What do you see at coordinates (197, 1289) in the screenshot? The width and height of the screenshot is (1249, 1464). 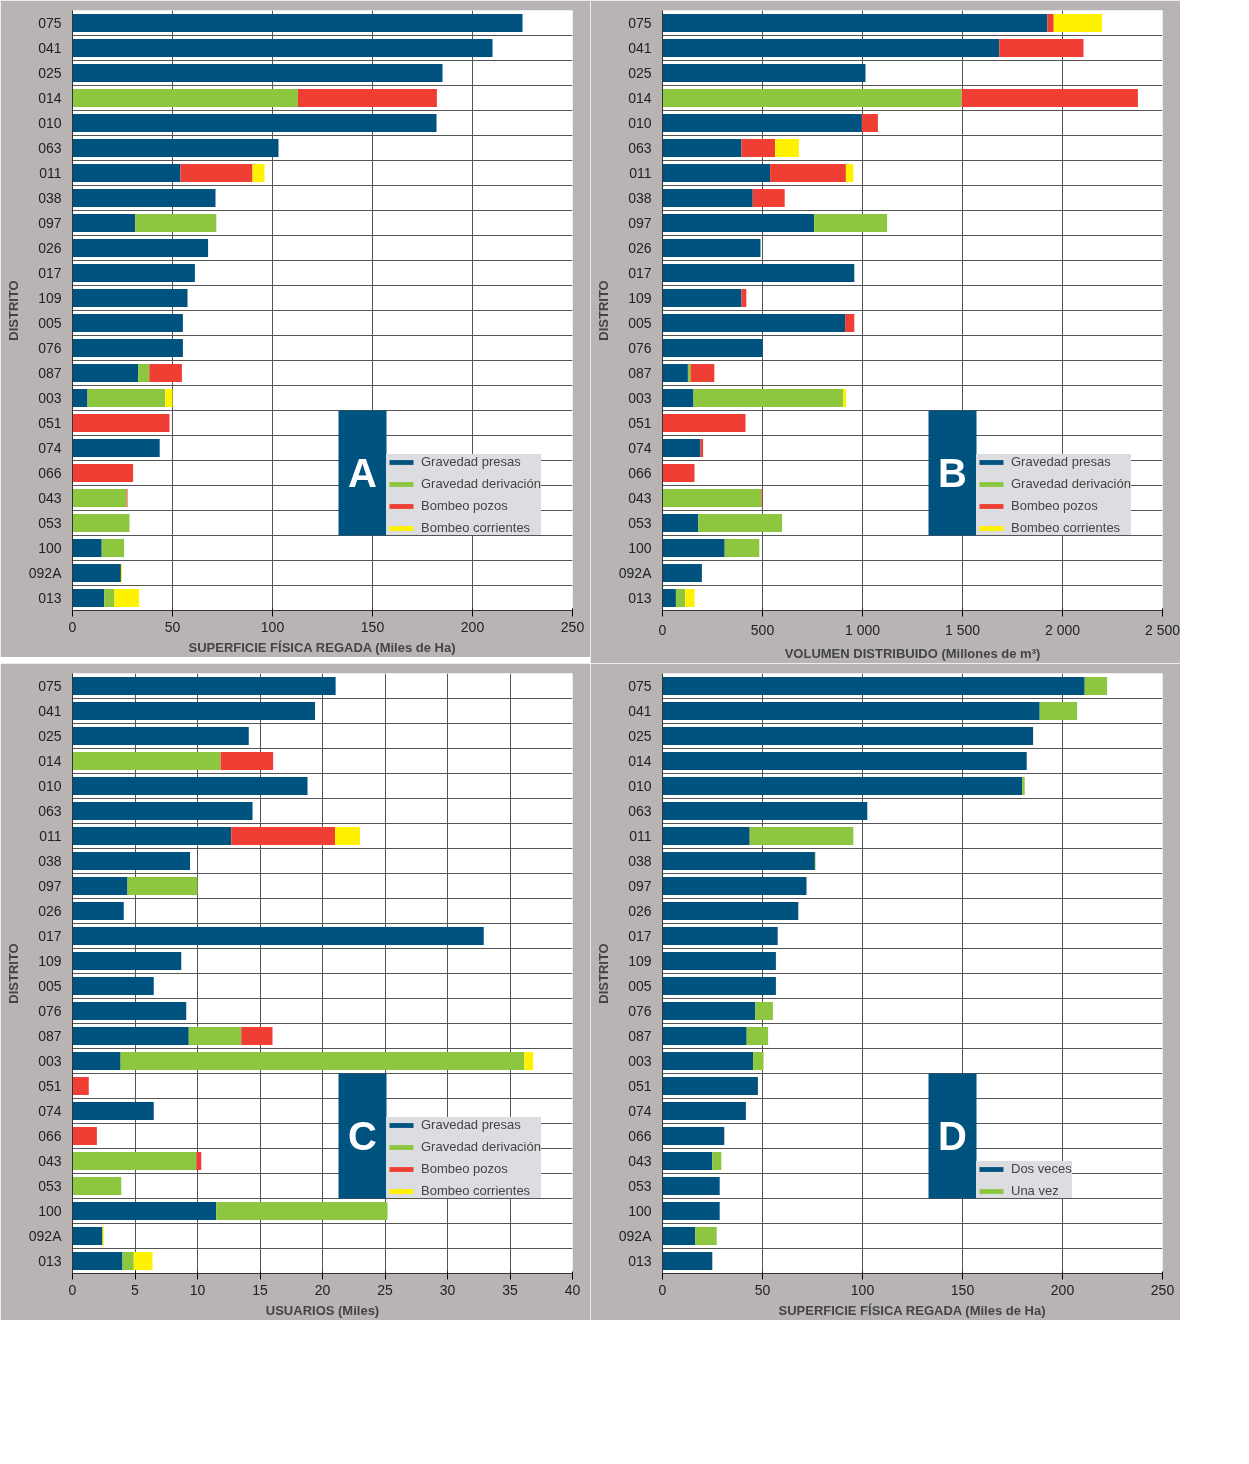 I see `x-tick-label: 10` at bounding box center [197, 1289].